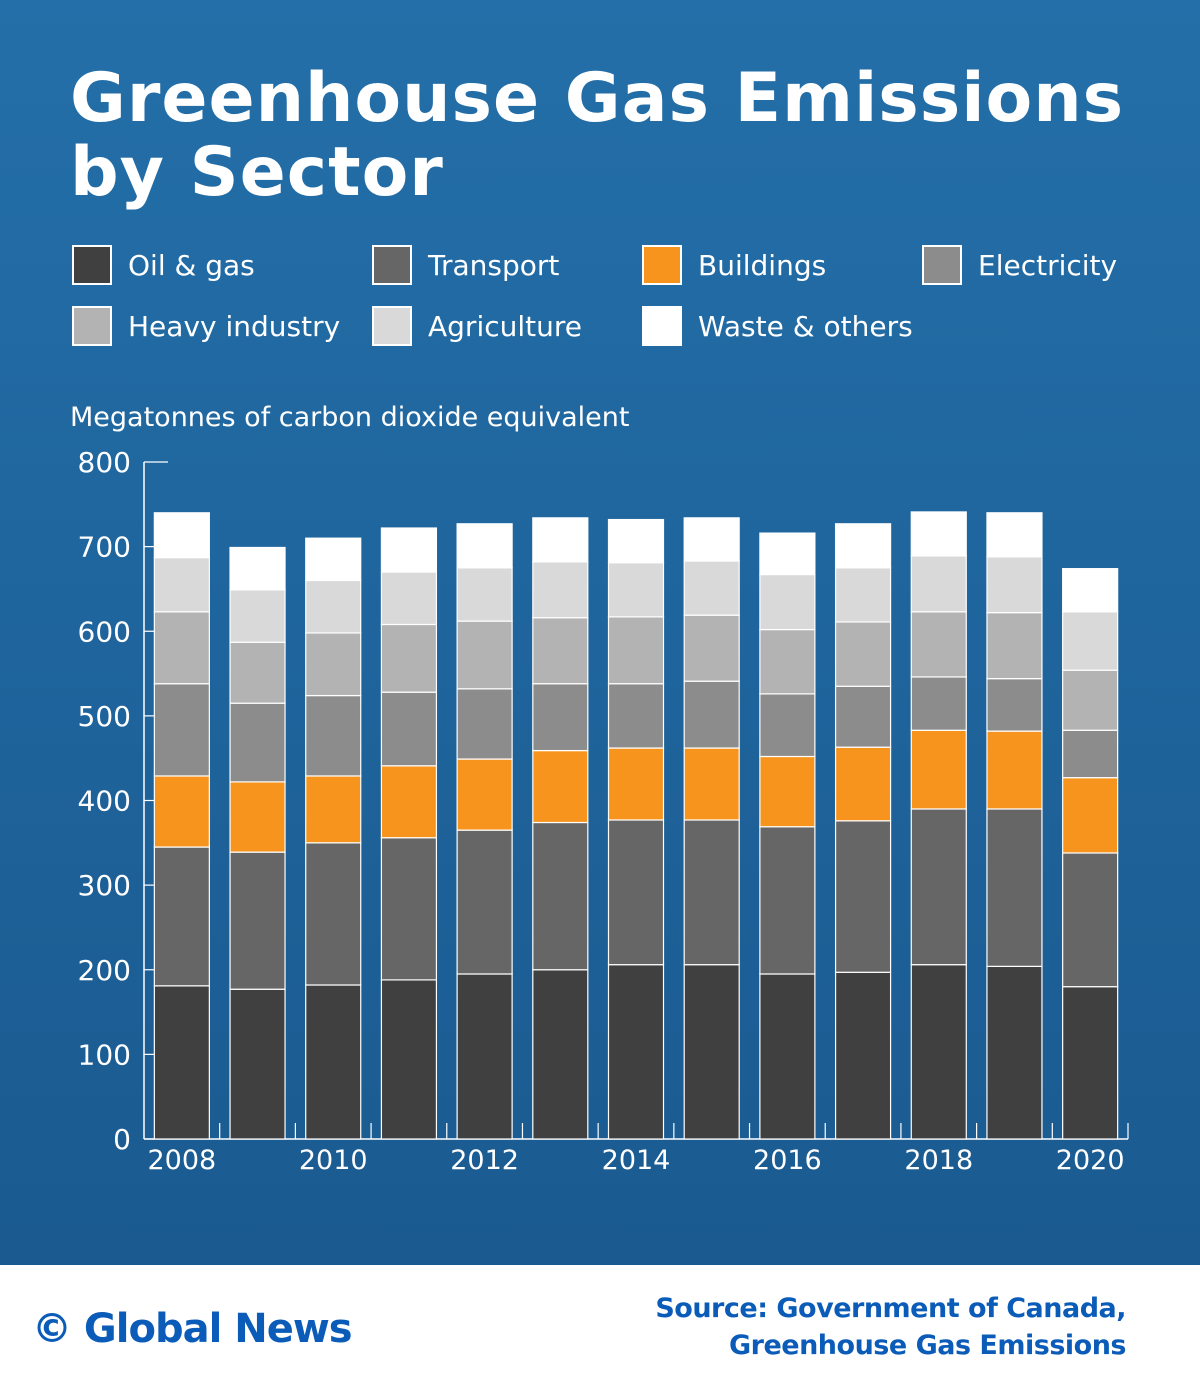  I want to click on legend-item: Waste & others, so click(777, 326).